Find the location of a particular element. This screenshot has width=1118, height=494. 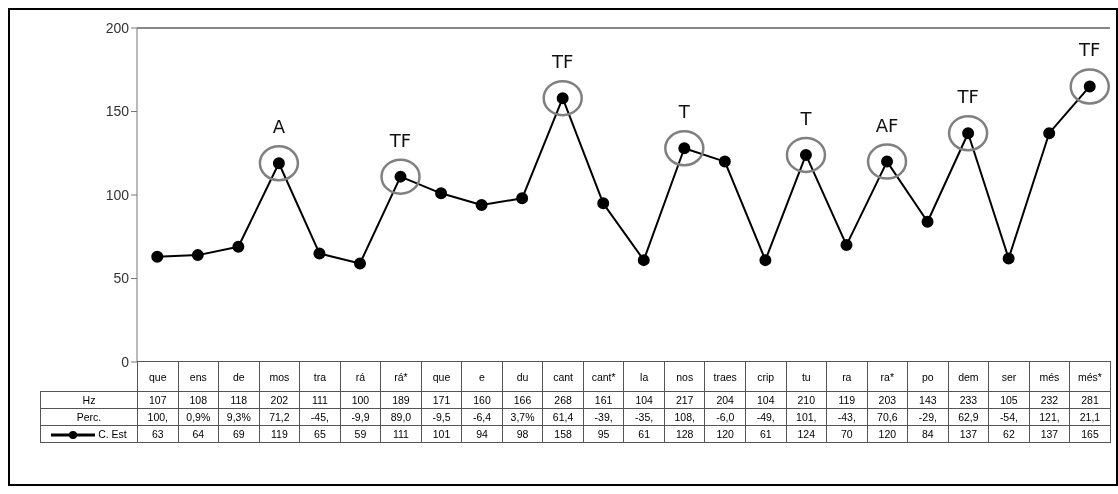

data-label: 128 is located at coordinates (684, 434).